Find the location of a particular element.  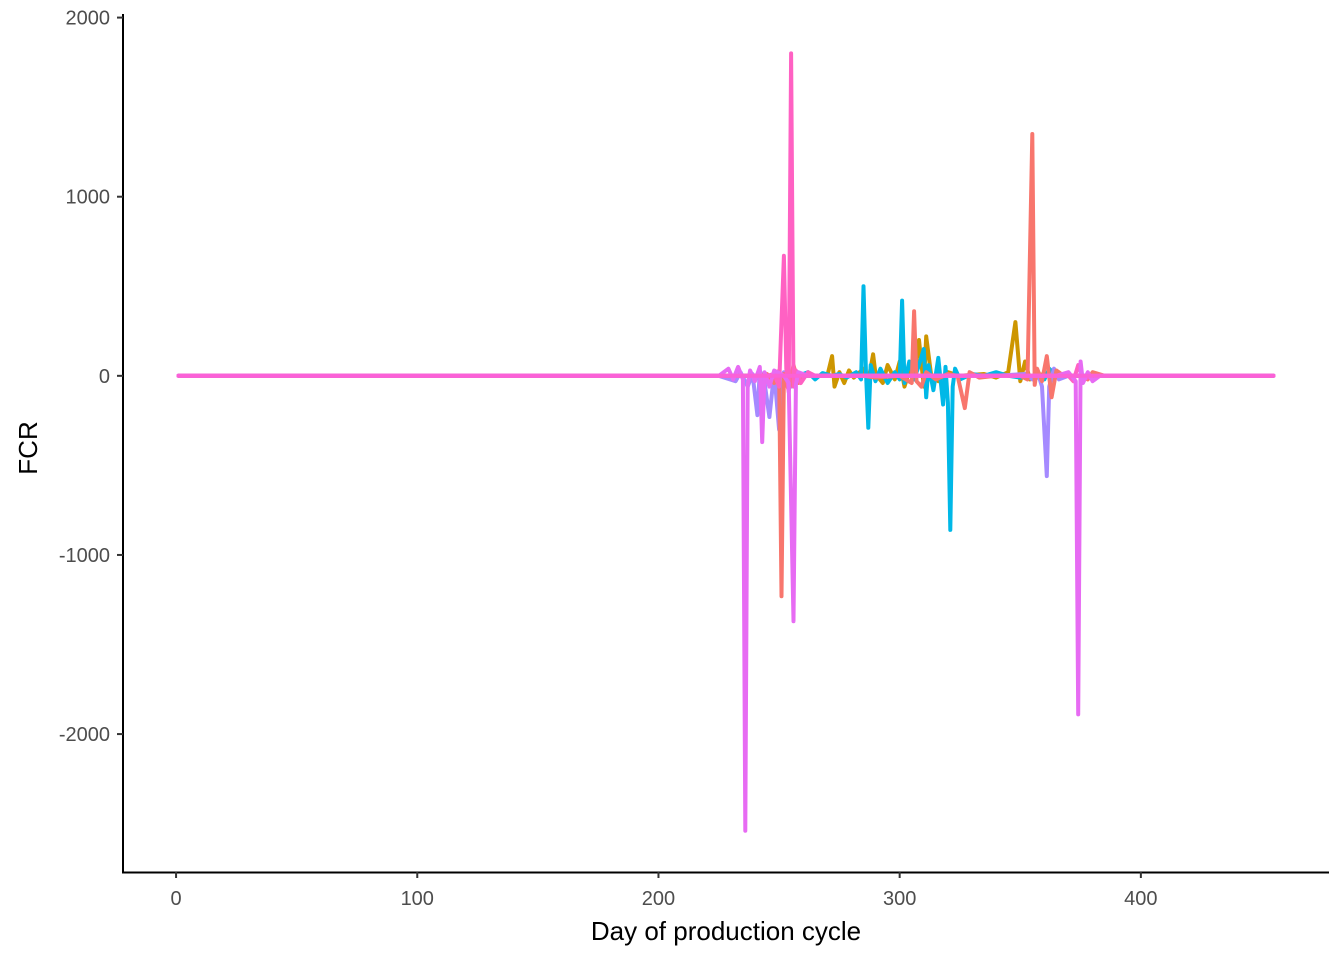

y-tick-label: 2000 is located at coordinates (88, 19).